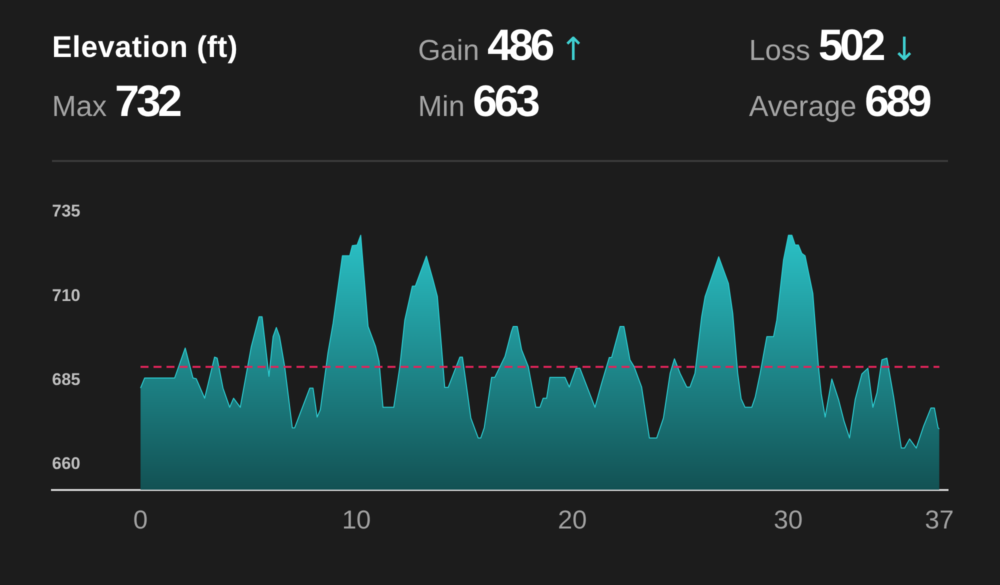 The image size is (1000, 585). I want to click on y-tick-label: 660, so click(66, 464).